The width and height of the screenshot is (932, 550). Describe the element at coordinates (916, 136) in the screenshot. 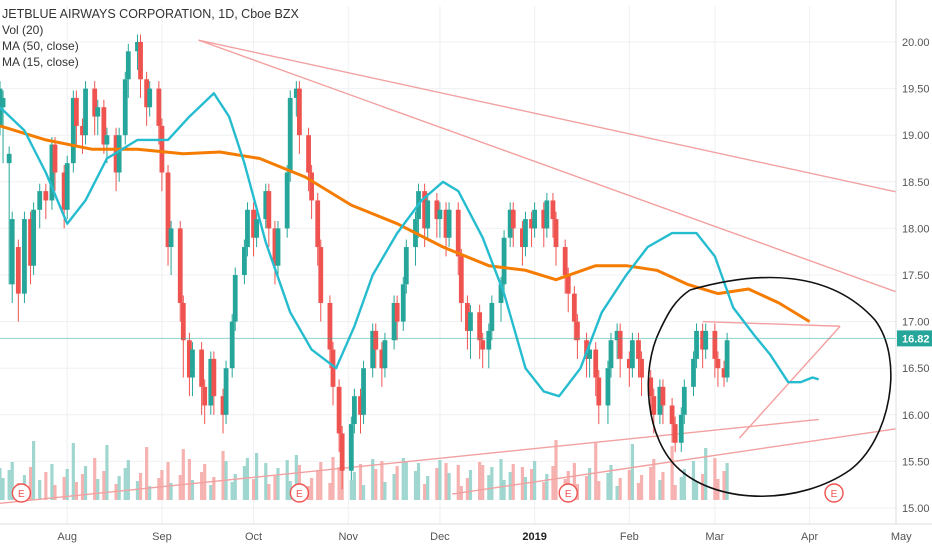

I see `y-tick-label: 19.00` at that location.